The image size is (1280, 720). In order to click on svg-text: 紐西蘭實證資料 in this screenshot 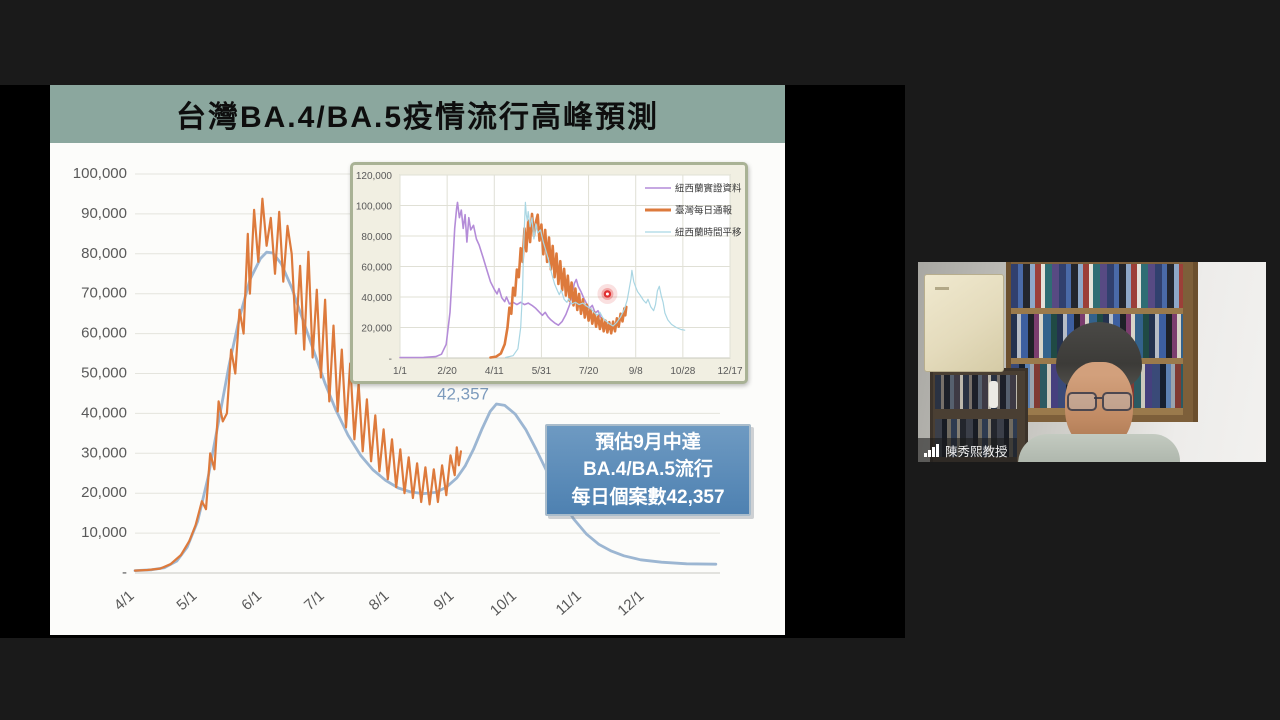, I will do `click(708, 189)`.